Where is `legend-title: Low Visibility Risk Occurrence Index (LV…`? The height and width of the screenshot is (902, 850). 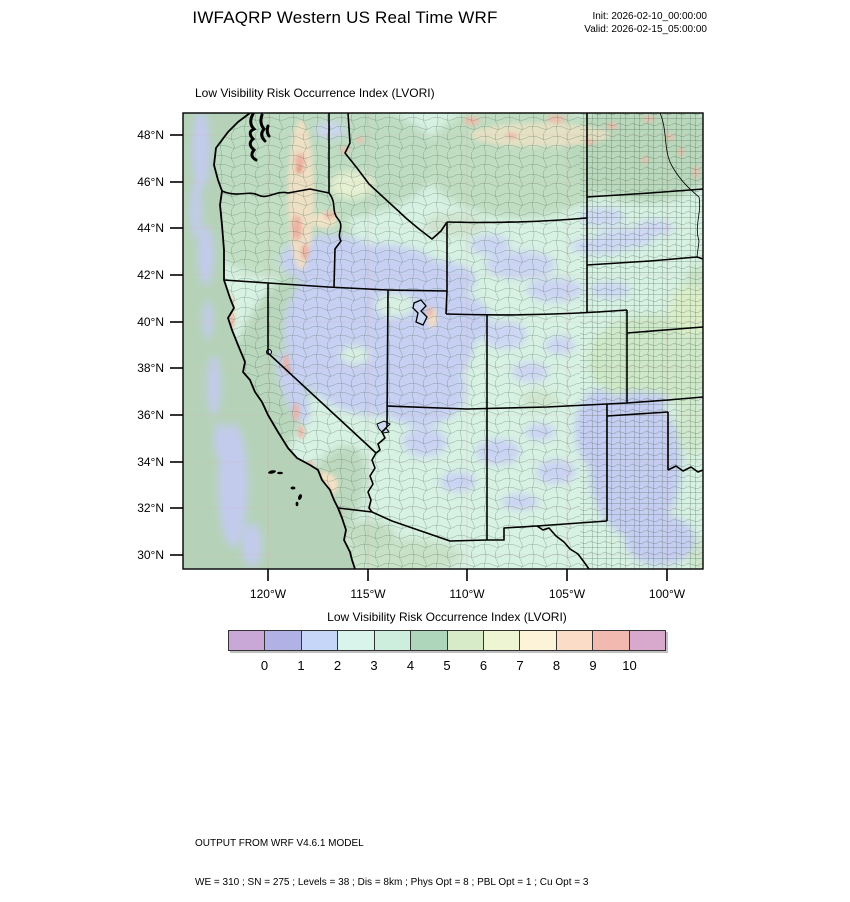 legend-title: Low Visibility Risk Occurrence Index (LV… is located at coordinates (447, 617).